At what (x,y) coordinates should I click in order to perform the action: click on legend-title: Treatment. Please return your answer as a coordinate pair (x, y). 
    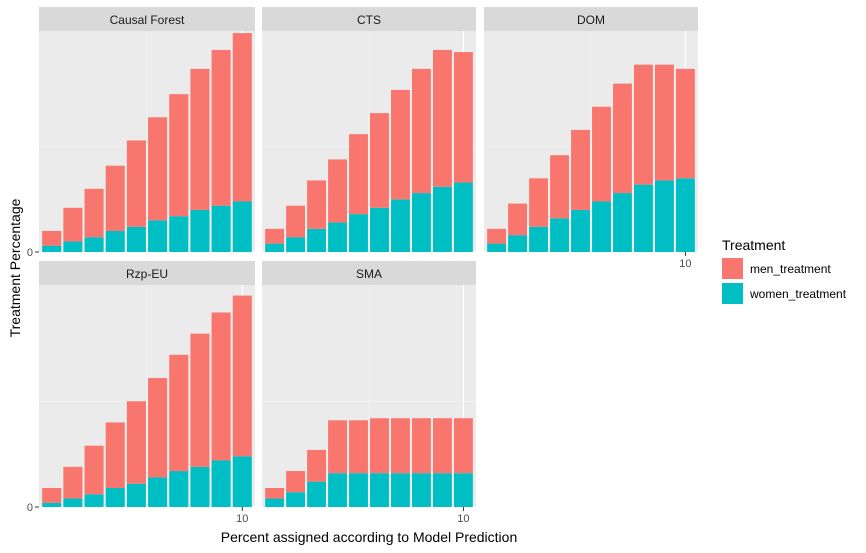
    Looking at the image, I should click on (753, 245).